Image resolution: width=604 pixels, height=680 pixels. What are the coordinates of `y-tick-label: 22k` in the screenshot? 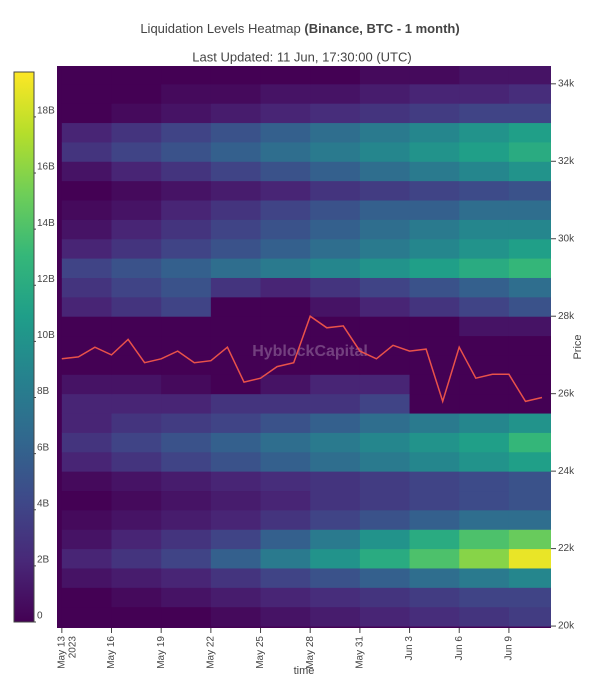 It's located at (566, 548).